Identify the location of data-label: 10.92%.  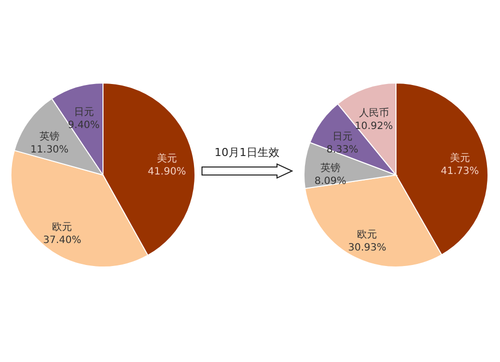
(373, 126).